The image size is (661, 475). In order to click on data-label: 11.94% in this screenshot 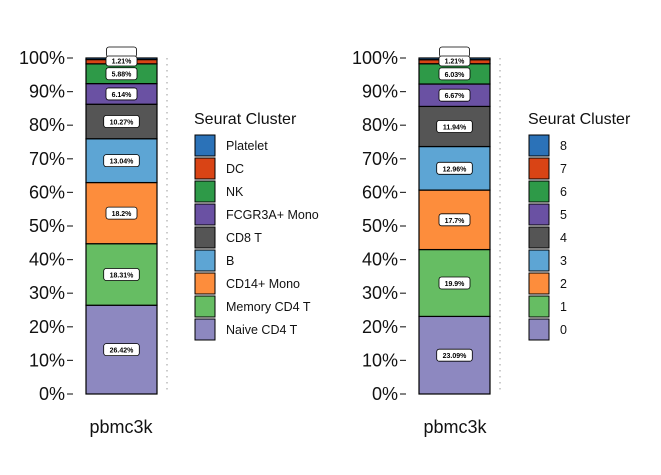, I will do `click(455, 127)`.